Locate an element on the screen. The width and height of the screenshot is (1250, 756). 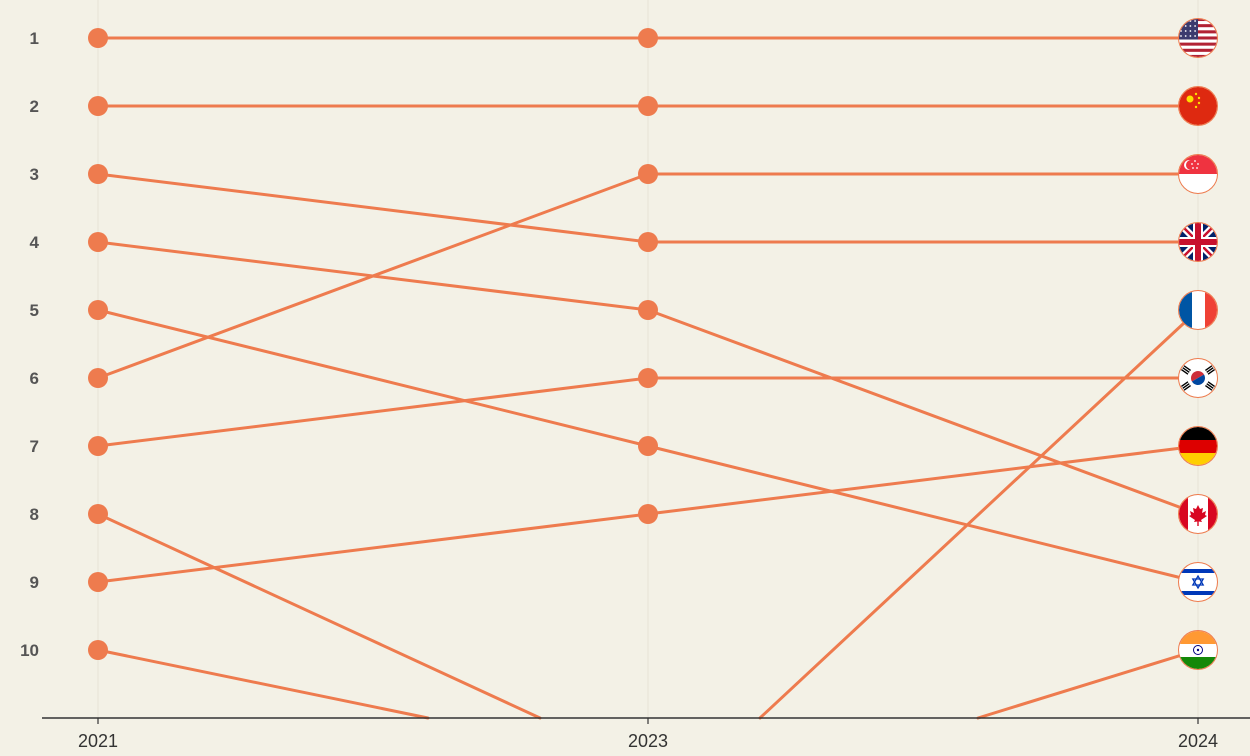
rank-label: 7 is located at coordinates (34, 446).